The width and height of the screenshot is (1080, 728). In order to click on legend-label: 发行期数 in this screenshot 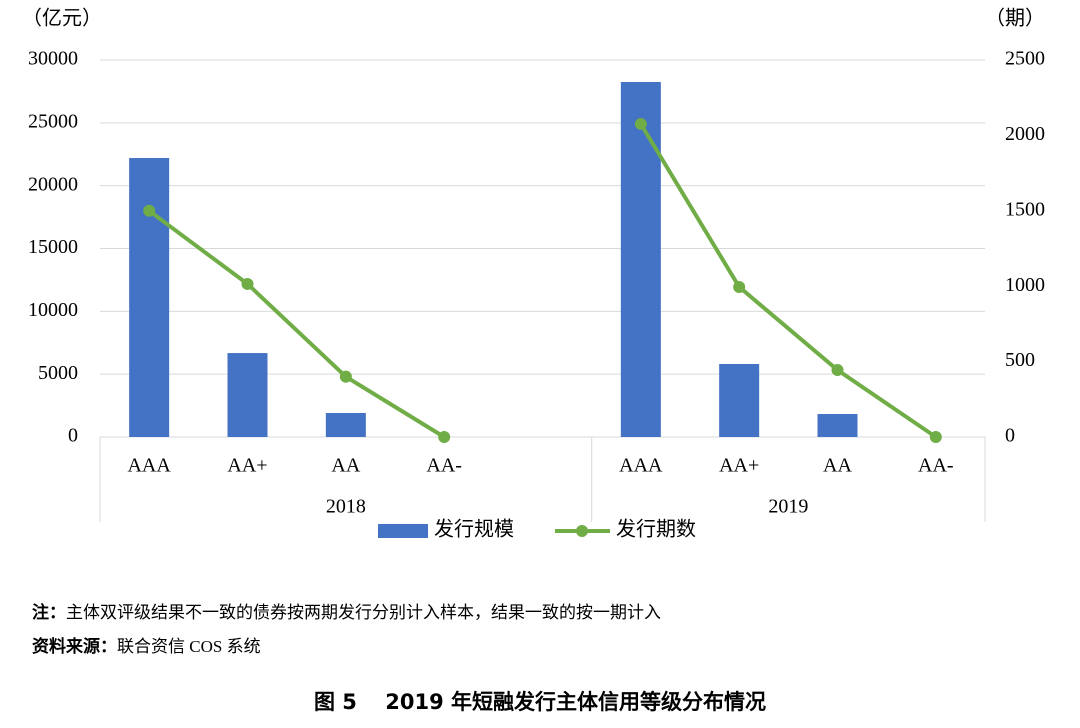, I will do `click(656, 529)`.